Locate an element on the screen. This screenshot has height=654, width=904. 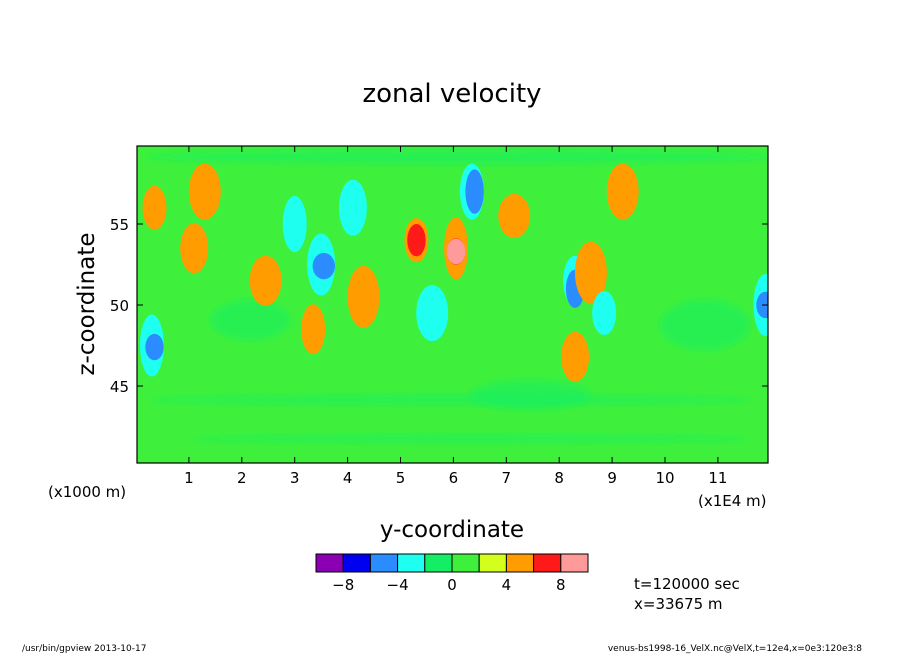
x-position-label: x=33675 m is located at coordinates (678, 604).